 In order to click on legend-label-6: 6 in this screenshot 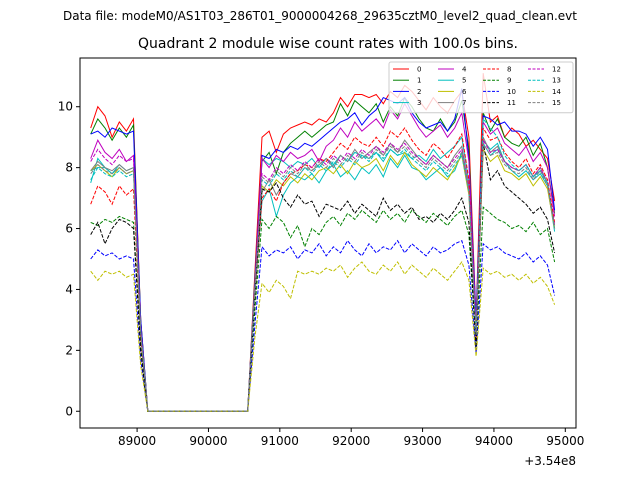, I will do `click(464, 92)`.